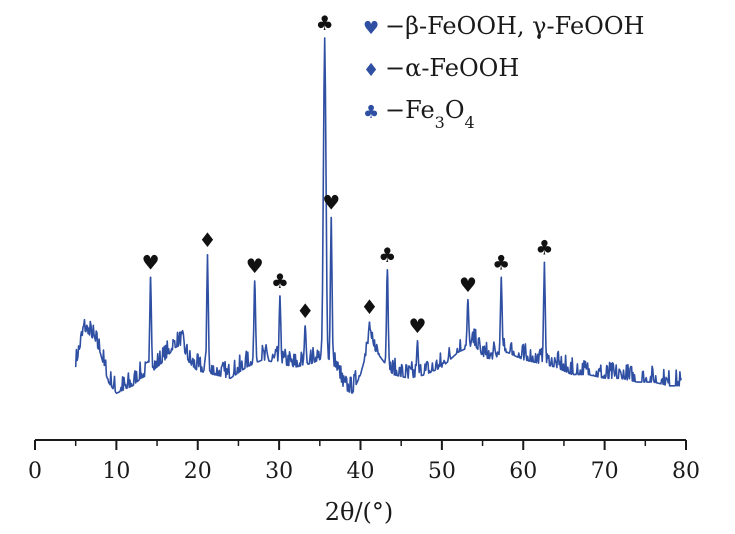  I want to click on x-tick-label: 80, so click(686, 471).